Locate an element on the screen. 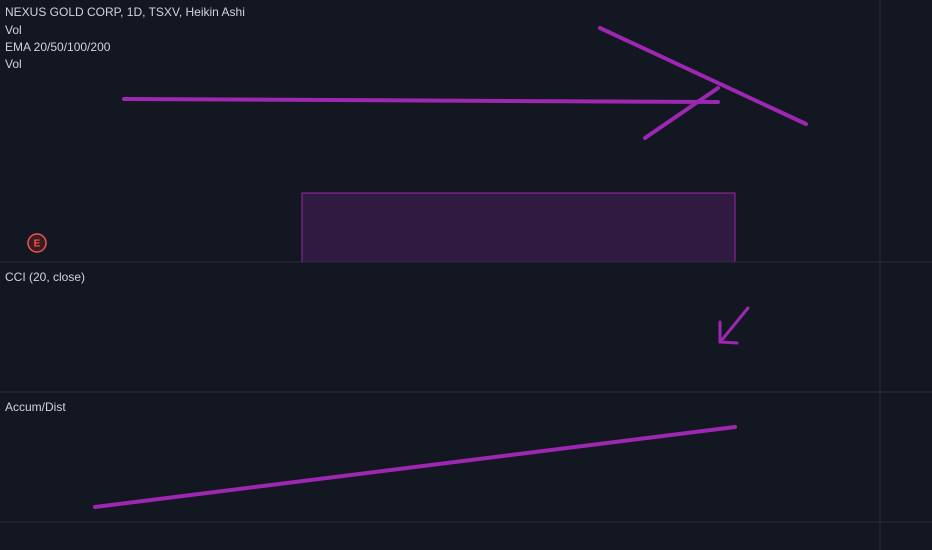 Image resolution: width=932 pixels, height=550 pixels. cci-arrow-shaft is located at coordinates (734, 324).